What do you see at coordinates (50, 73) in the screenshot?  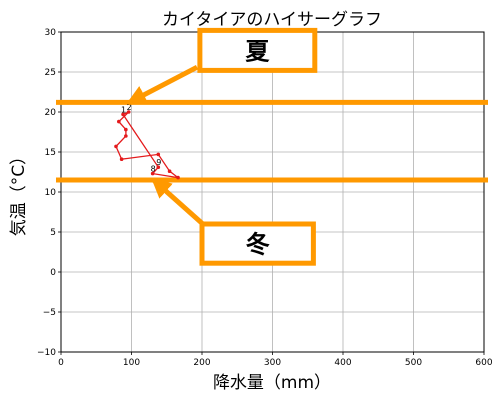 I see `y-tick-label: 25` at bounding box center [50, 73].